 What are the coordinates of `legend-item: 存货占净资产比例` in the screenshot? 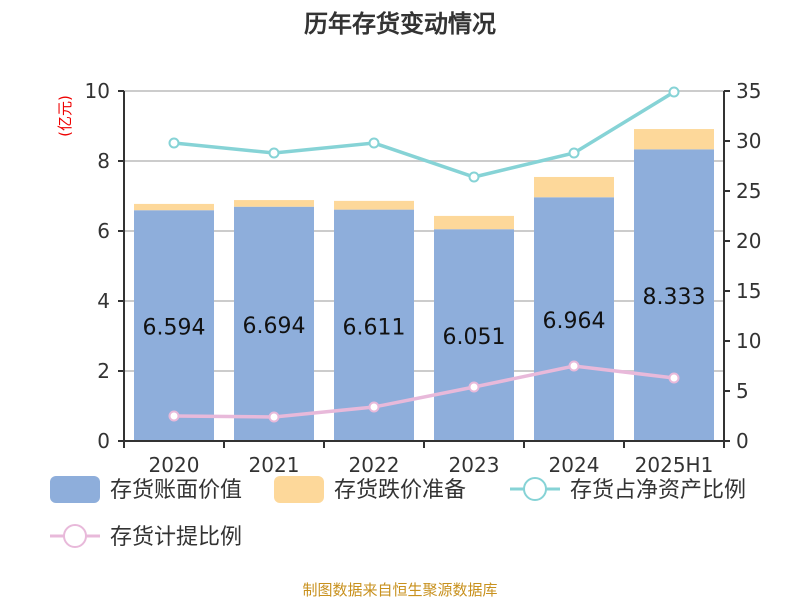 It's located at (628, 490).